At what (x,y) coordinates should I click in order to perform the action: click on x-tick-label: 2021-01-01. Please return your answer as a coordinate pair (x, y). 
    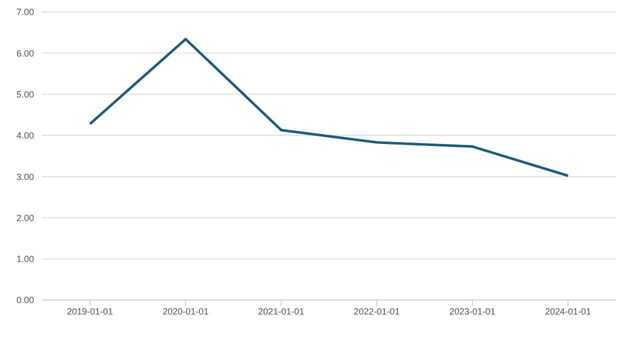
    Looking at the image, I should click on (281, 311).